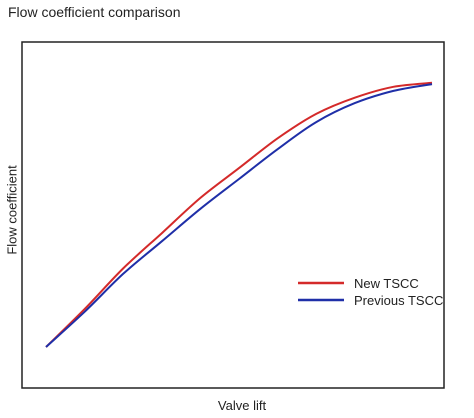 The width and height of the screenshot is (474, 418). I want to click on legend-label-0: New TSCC, so click(386, 283).